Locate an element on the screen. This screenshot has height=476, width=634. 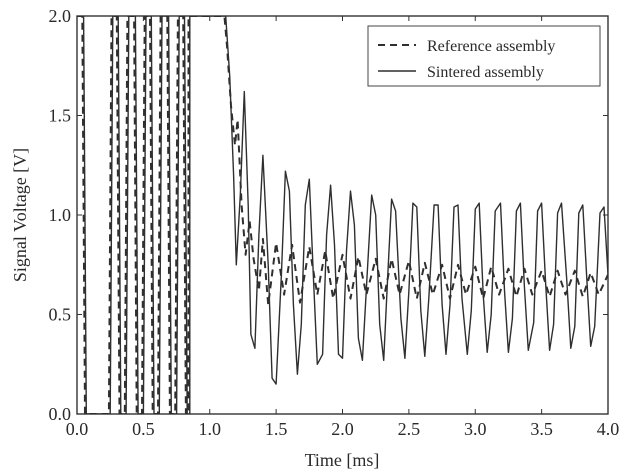
legend-label-sintered: Sintered assembly is located at coordinates (485, 72).